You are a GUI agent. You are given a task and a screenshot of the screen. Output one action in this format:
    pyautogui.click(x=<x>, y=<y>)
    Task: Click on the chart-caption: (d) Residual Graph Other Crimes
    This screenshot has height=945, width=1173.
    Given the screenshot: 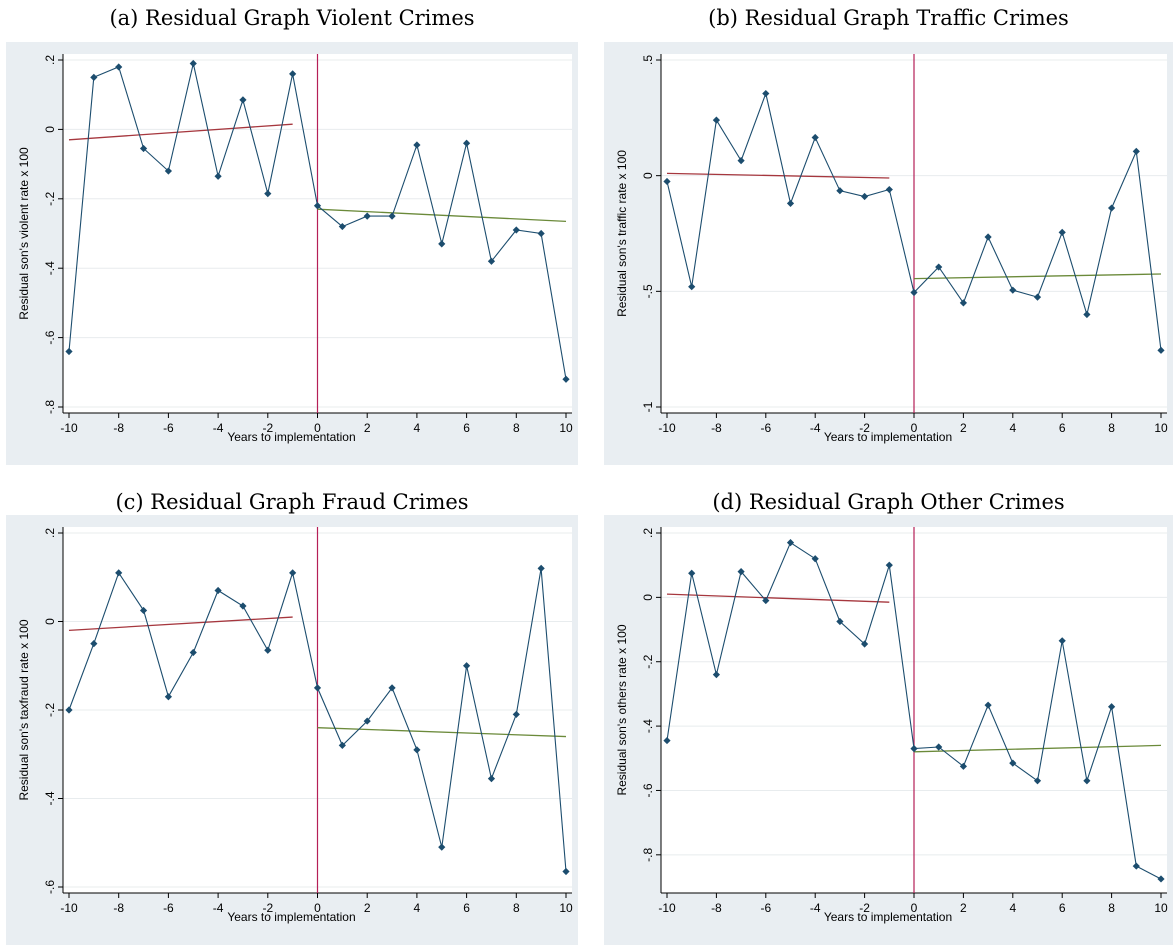 What is the action you would take?
    pyautogui.click(x=888, y=502)
    